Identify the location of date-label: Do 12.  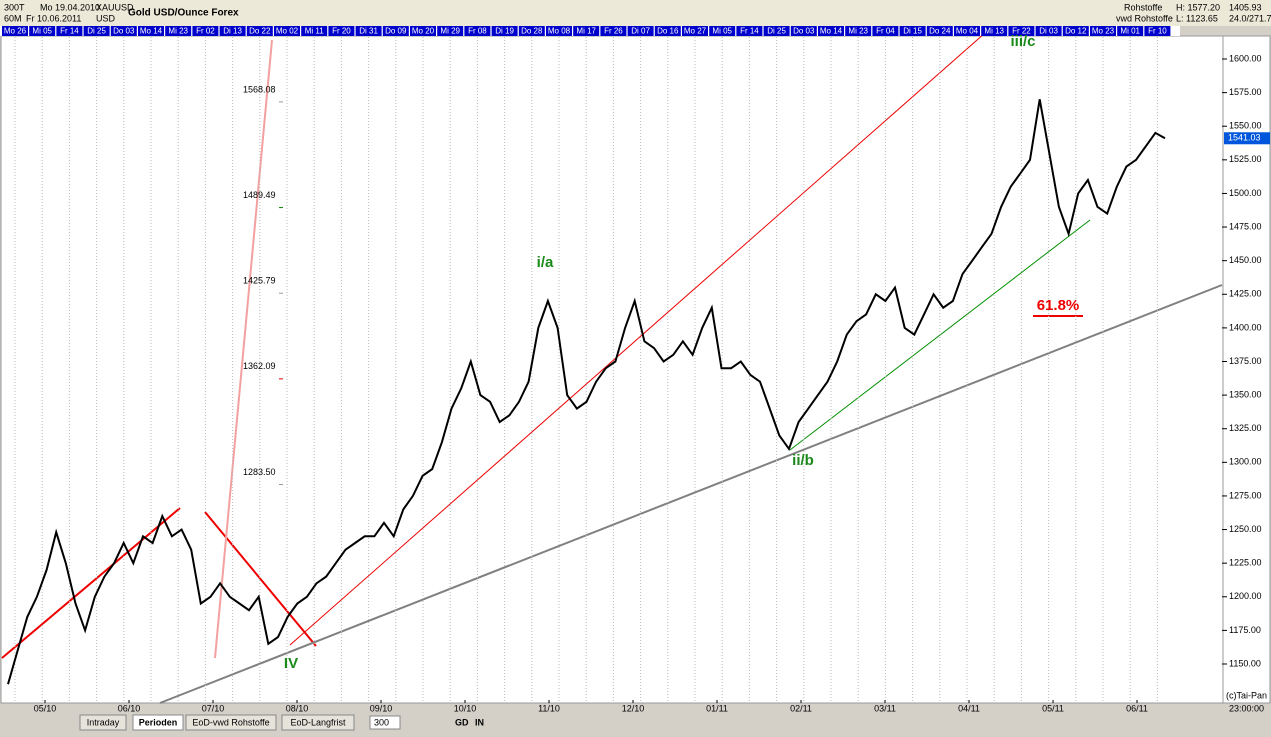
(1076, 31).